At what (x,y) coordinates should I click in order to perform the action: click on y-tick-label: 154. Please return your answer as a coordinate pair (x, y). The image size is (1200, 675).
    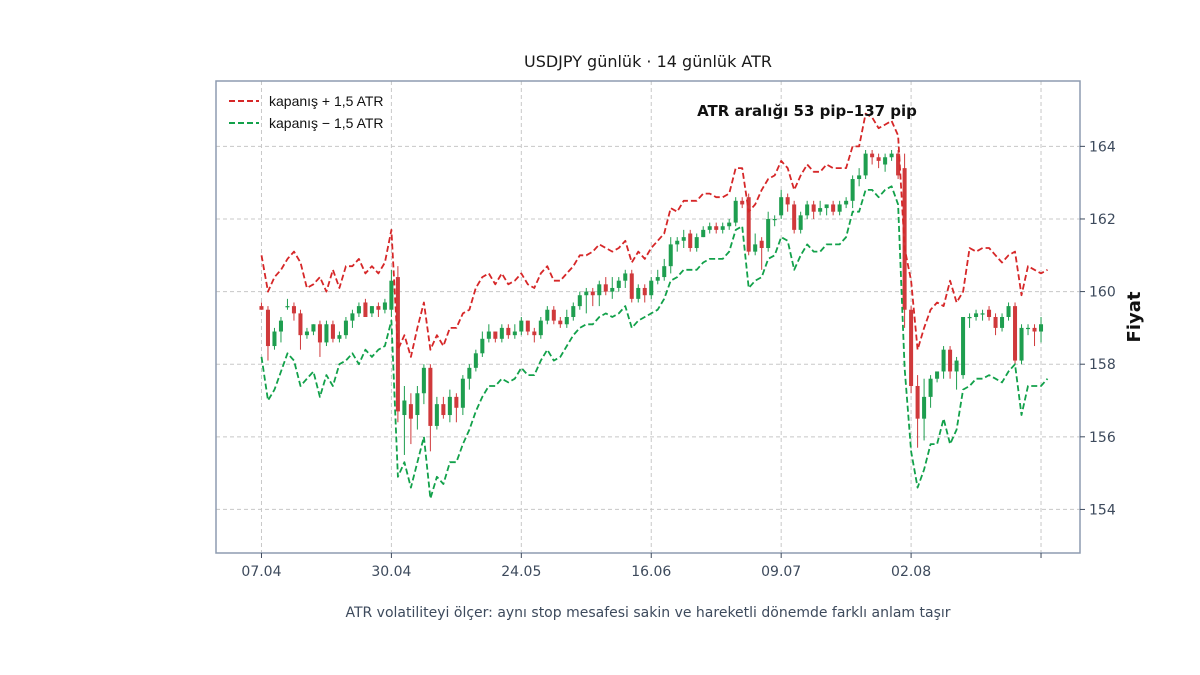
    Looking at the image, I should click on (1102, 510).